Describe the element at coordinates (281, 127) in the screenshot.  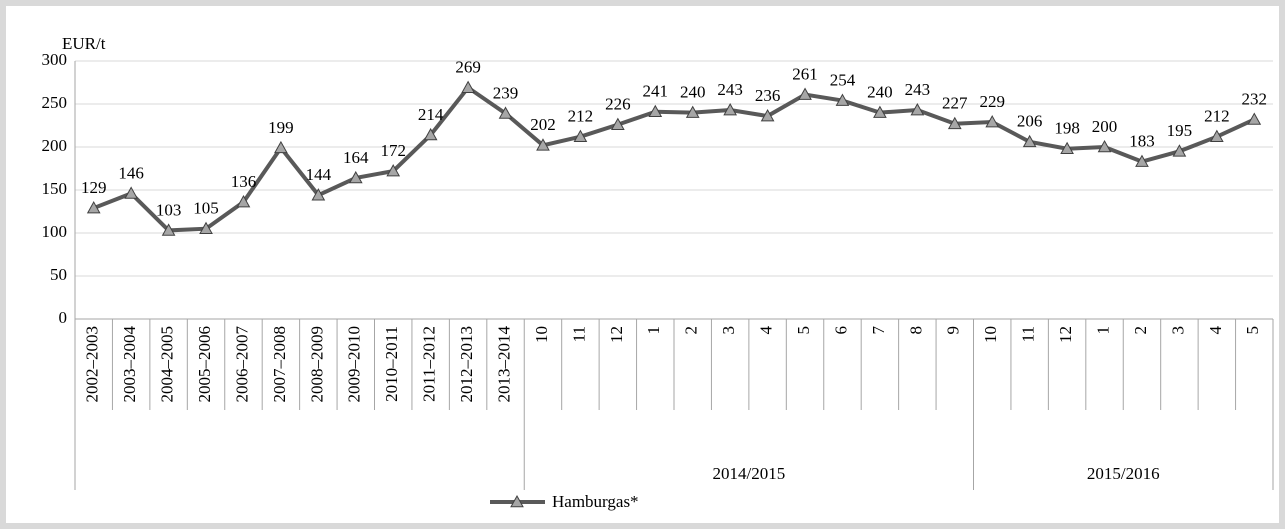
I see `data-label: 199` at that location.